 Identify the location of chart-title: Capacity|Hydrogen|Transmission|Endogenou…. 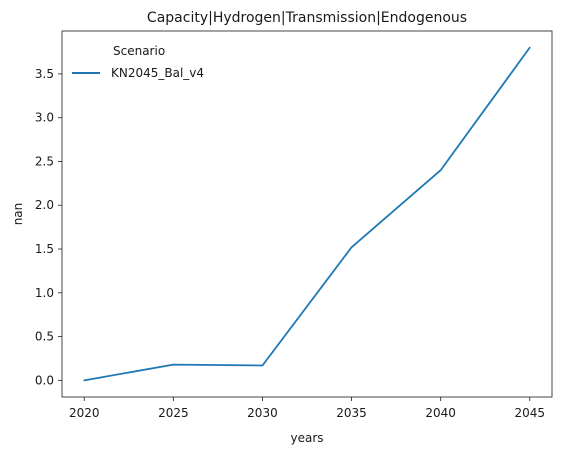
(307, 18).